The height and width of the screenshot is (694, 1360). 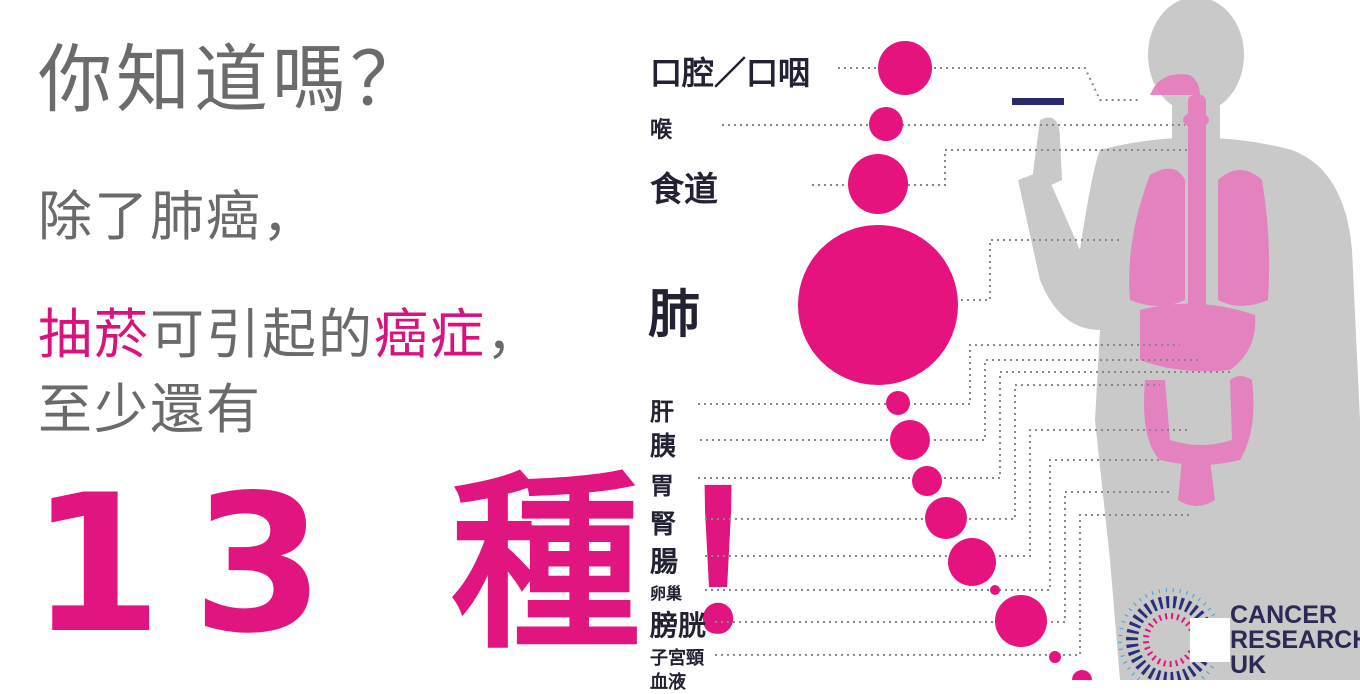 I want to click on comma-text: ，, so click(x=514, y=334).